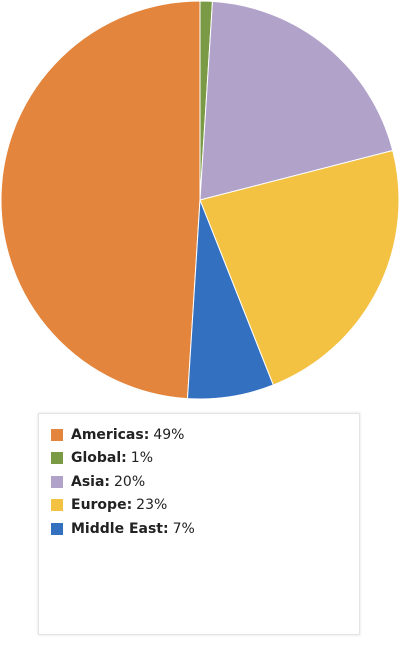 The width and height of the screenshot is (400, 646). What do you see at coordinates (152, 505) in the screenshot?
I see `value-label: 23%` at bounding box center [152, 505].